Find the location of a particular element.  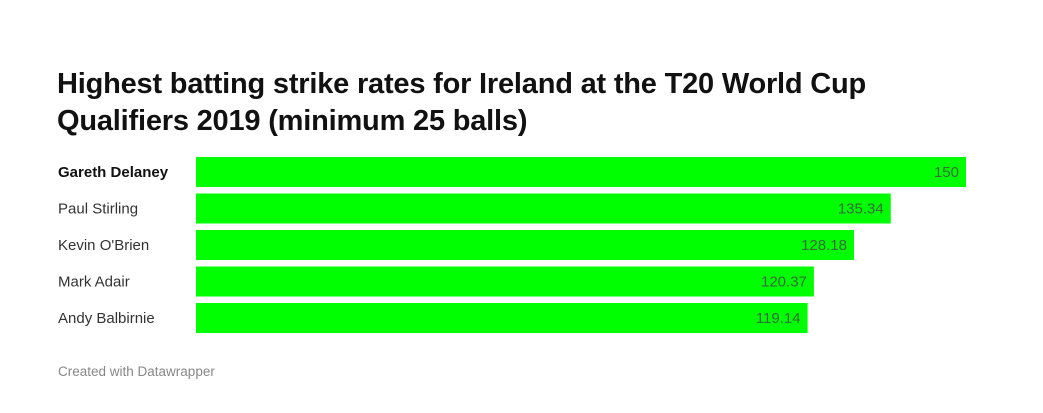

bar-label: Gareth Delaney is located at coordinates (113, 172).